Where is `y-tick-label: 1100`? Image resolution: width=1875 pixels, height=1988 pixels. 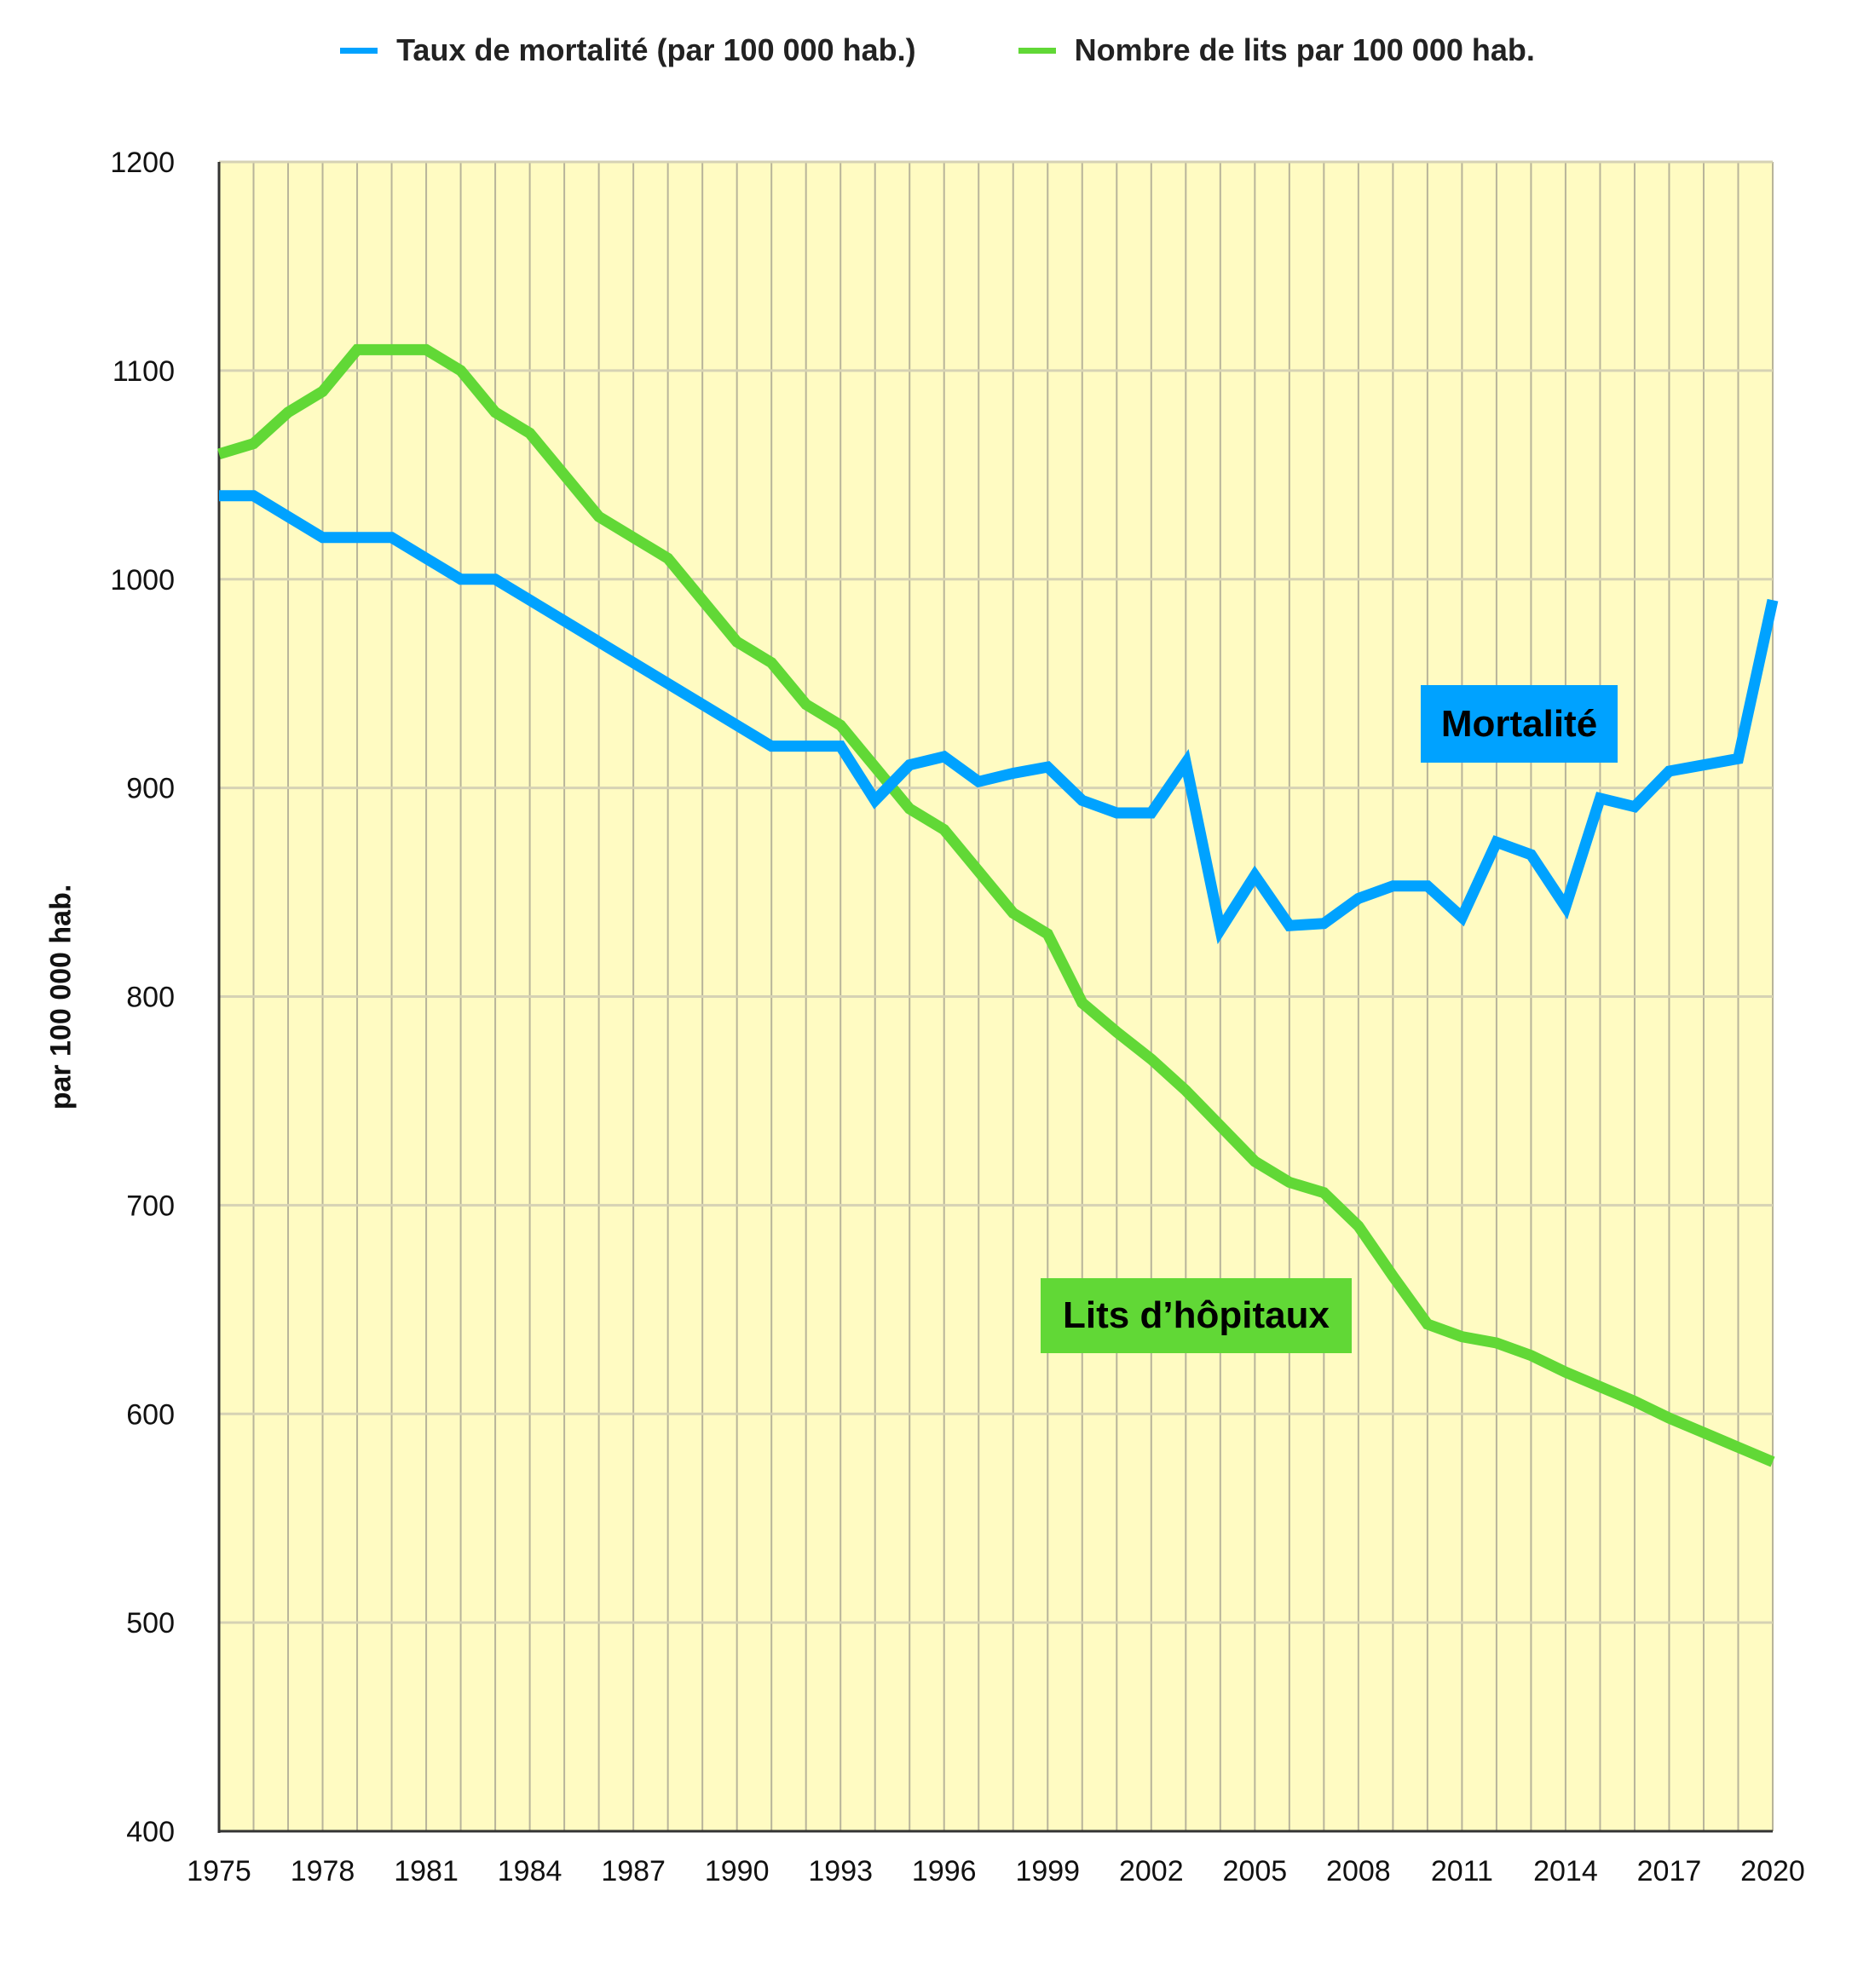
y-tick-label: 1100 is located at coordinates (143, 371).